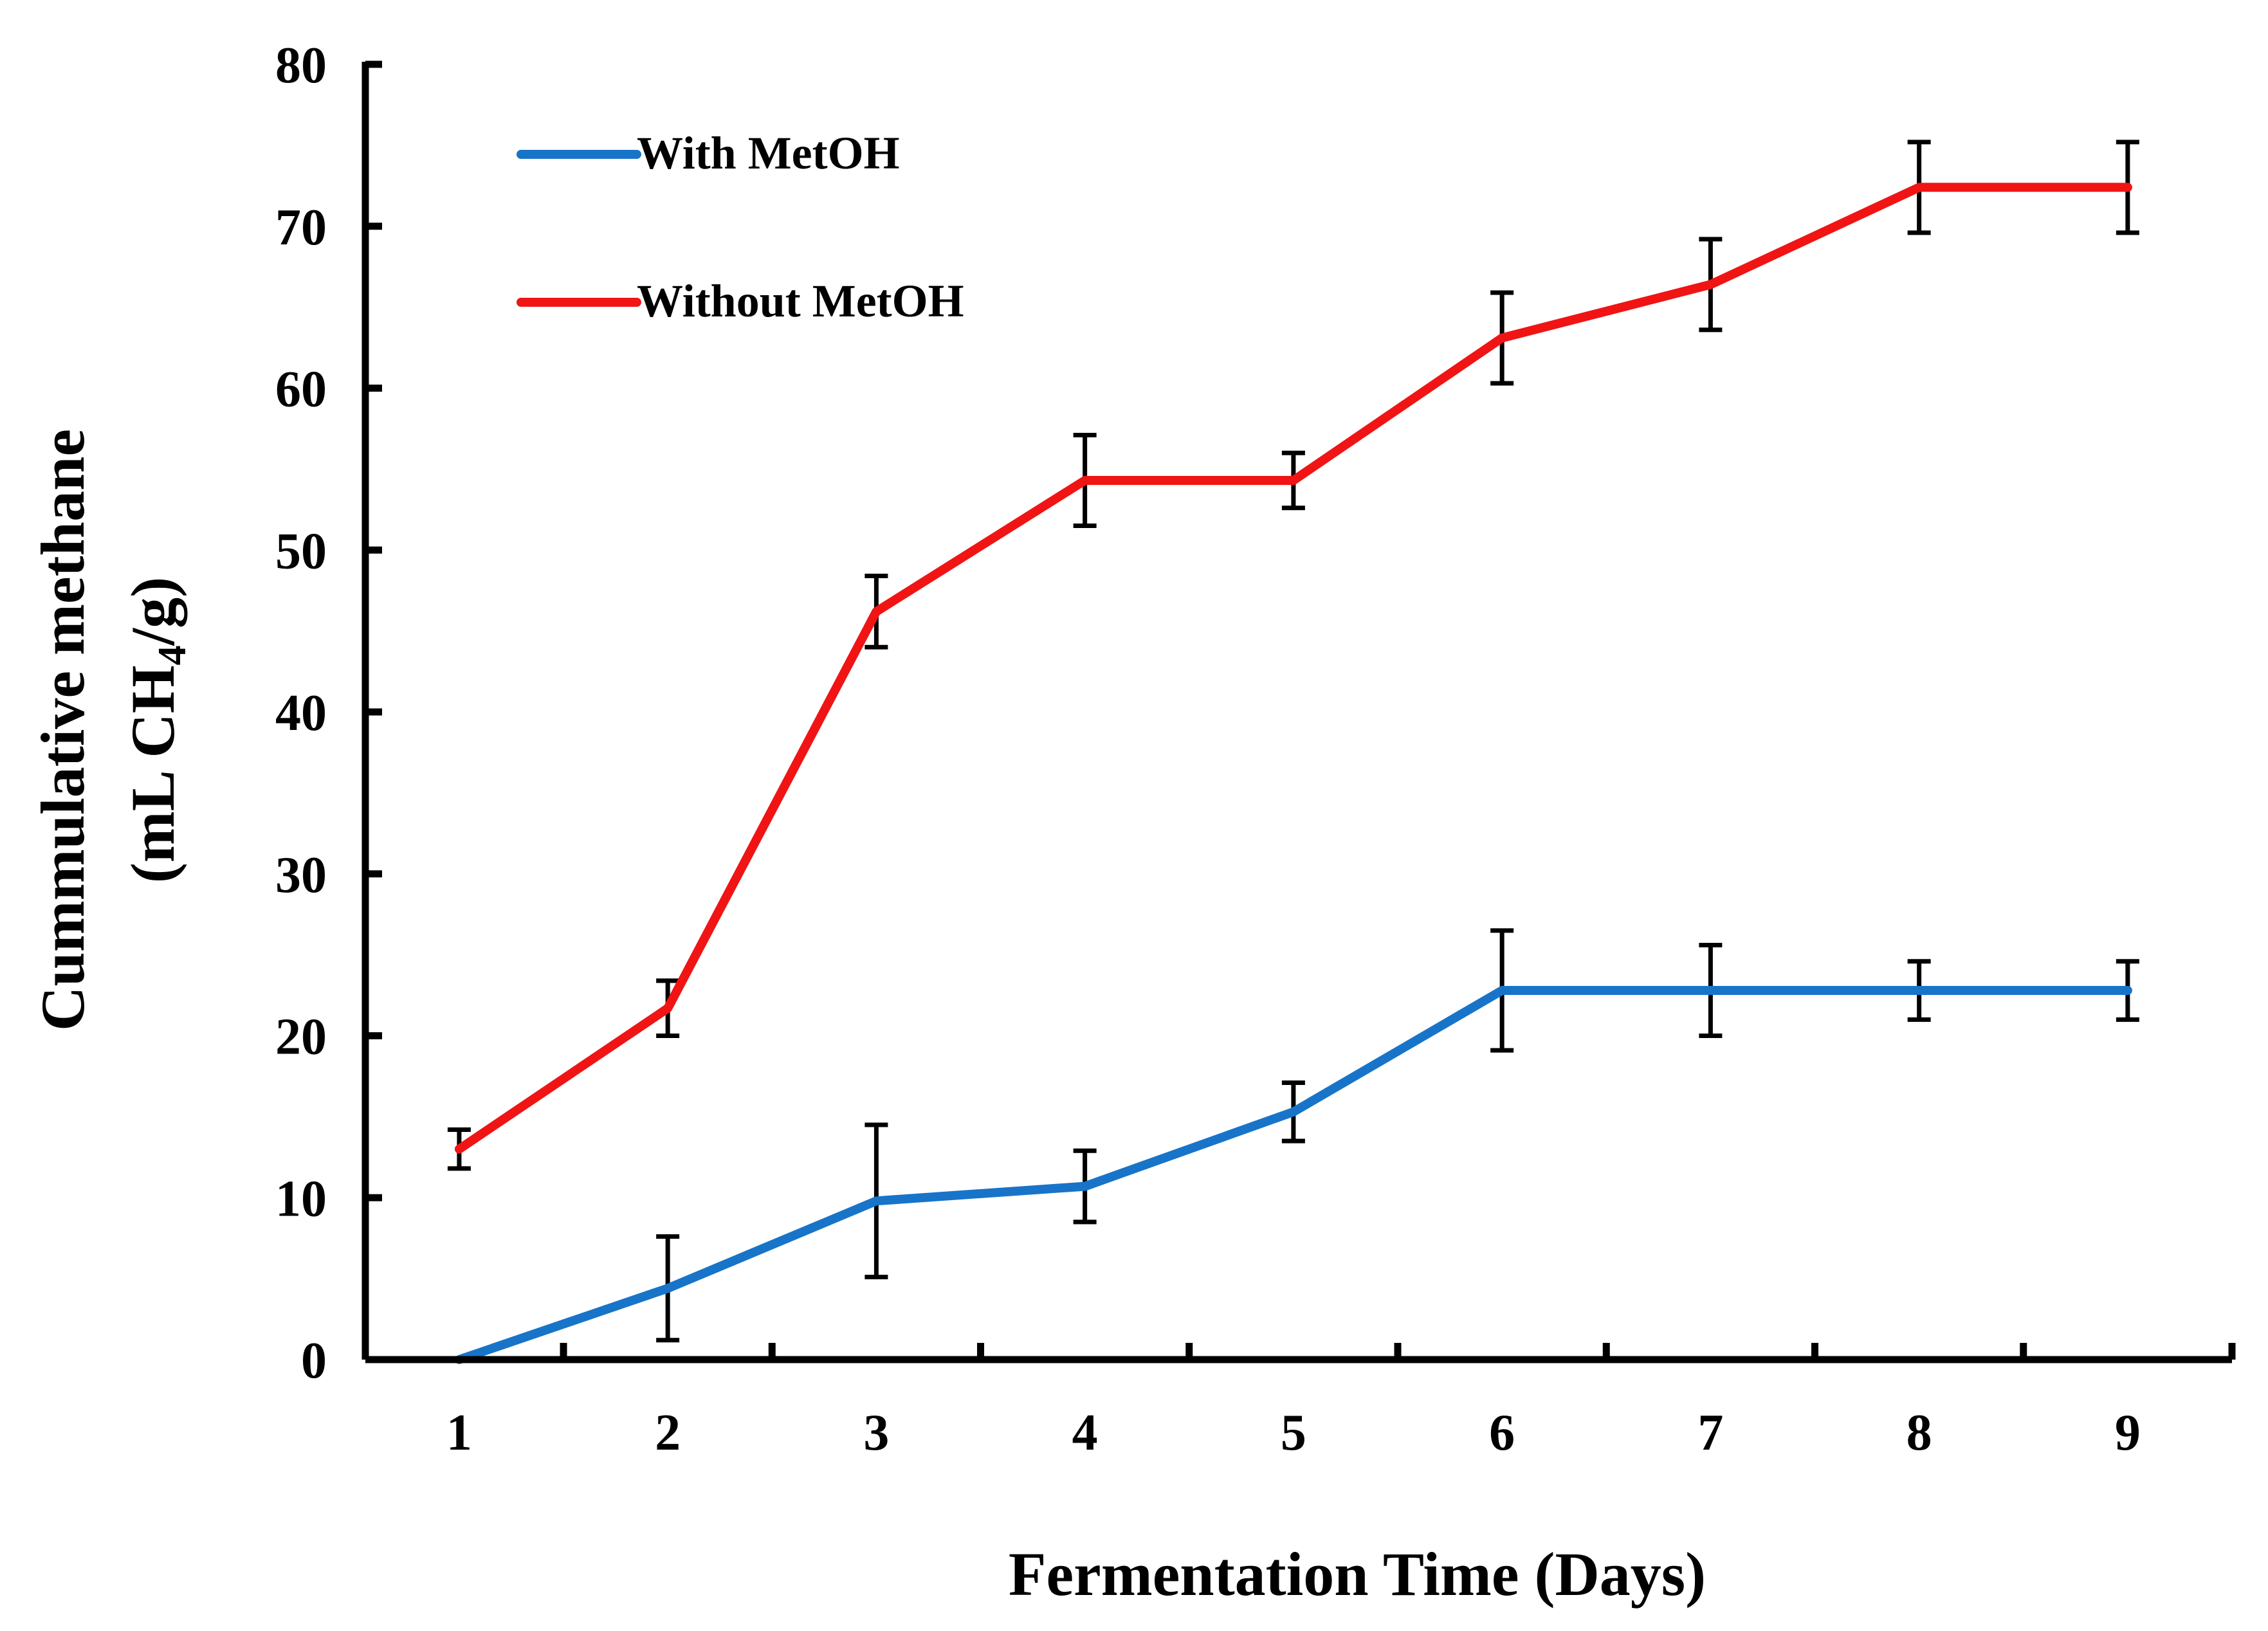  Describe the element at coordinates (301, 65) in the screenshot. I see `y-tick-label: 80` at that location.